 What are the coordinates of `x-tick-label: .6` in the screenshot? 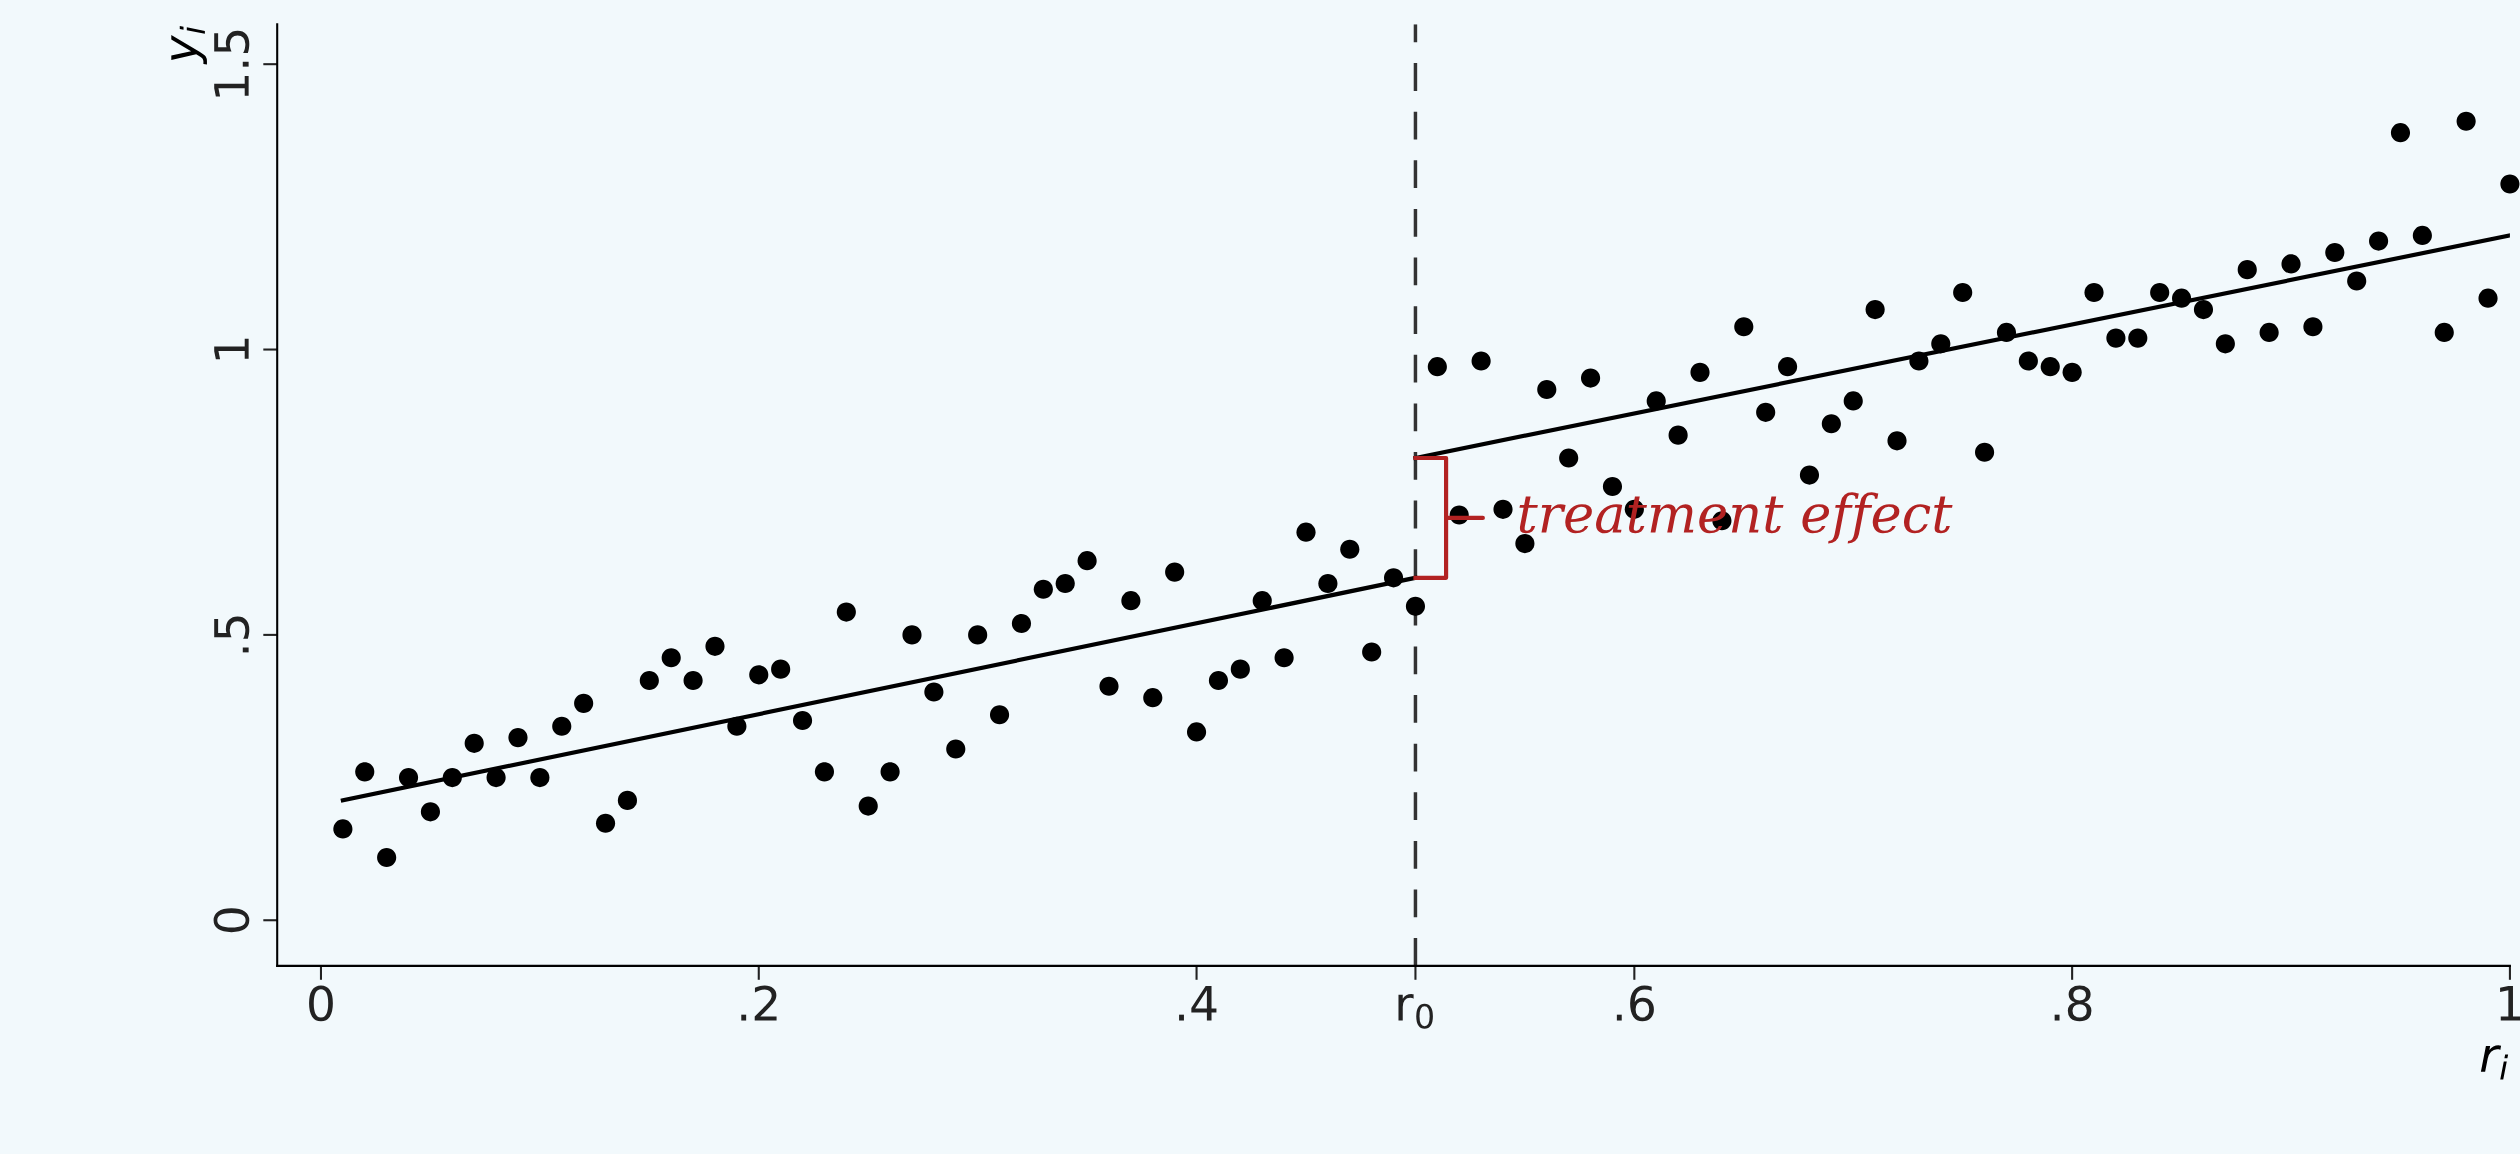 It's located at (1635, 1003).